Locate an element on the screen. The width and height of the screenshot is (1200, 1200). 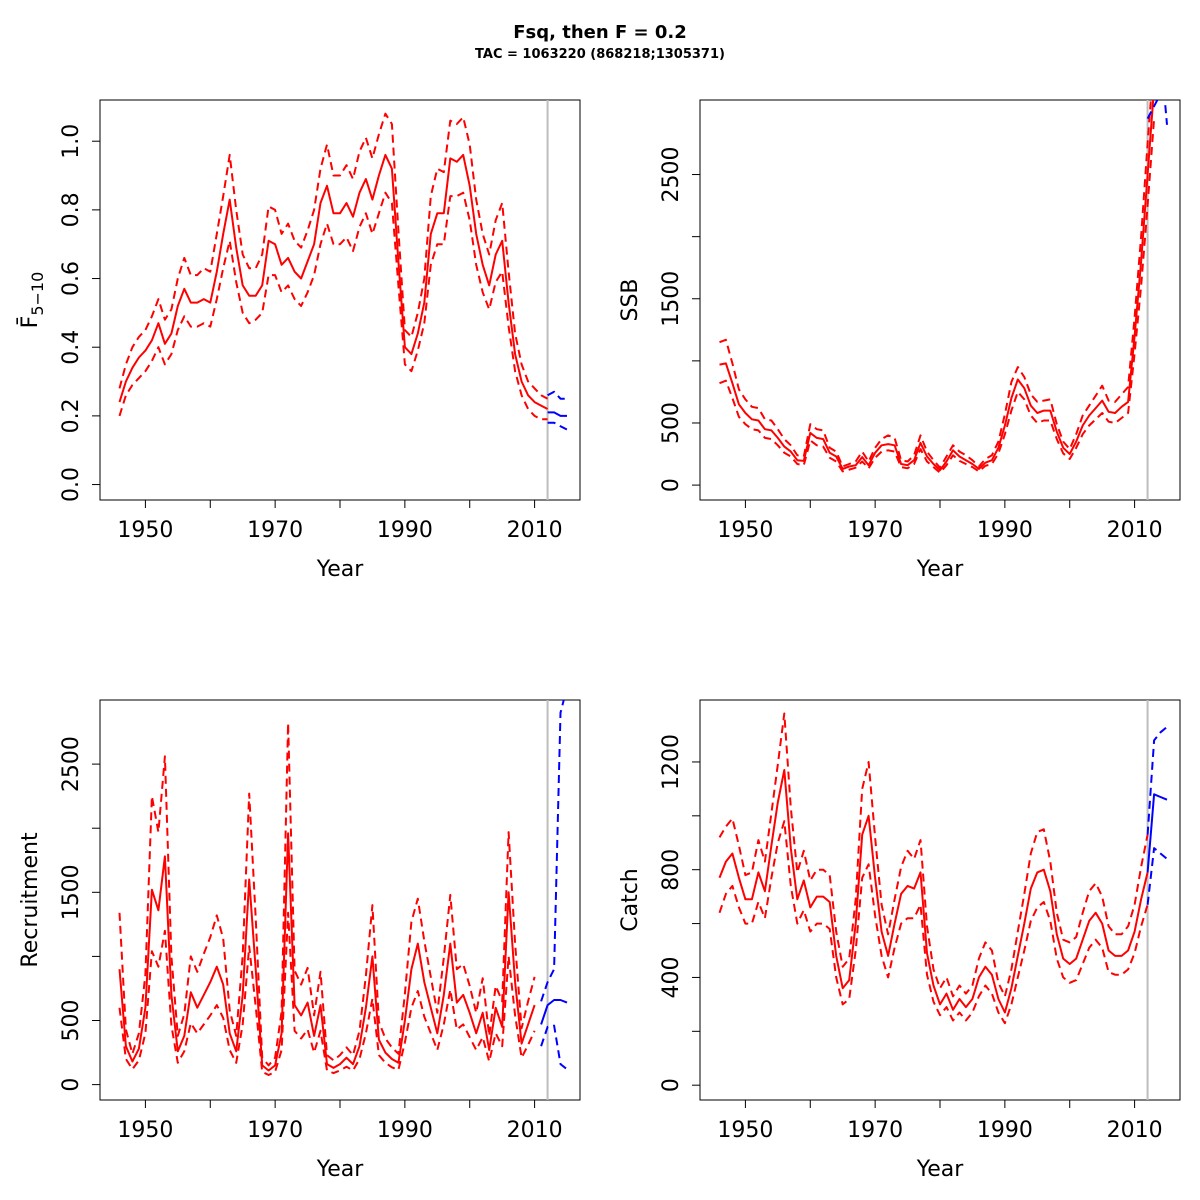
y-axis-label: SSB is located at coordinates (630, 299).